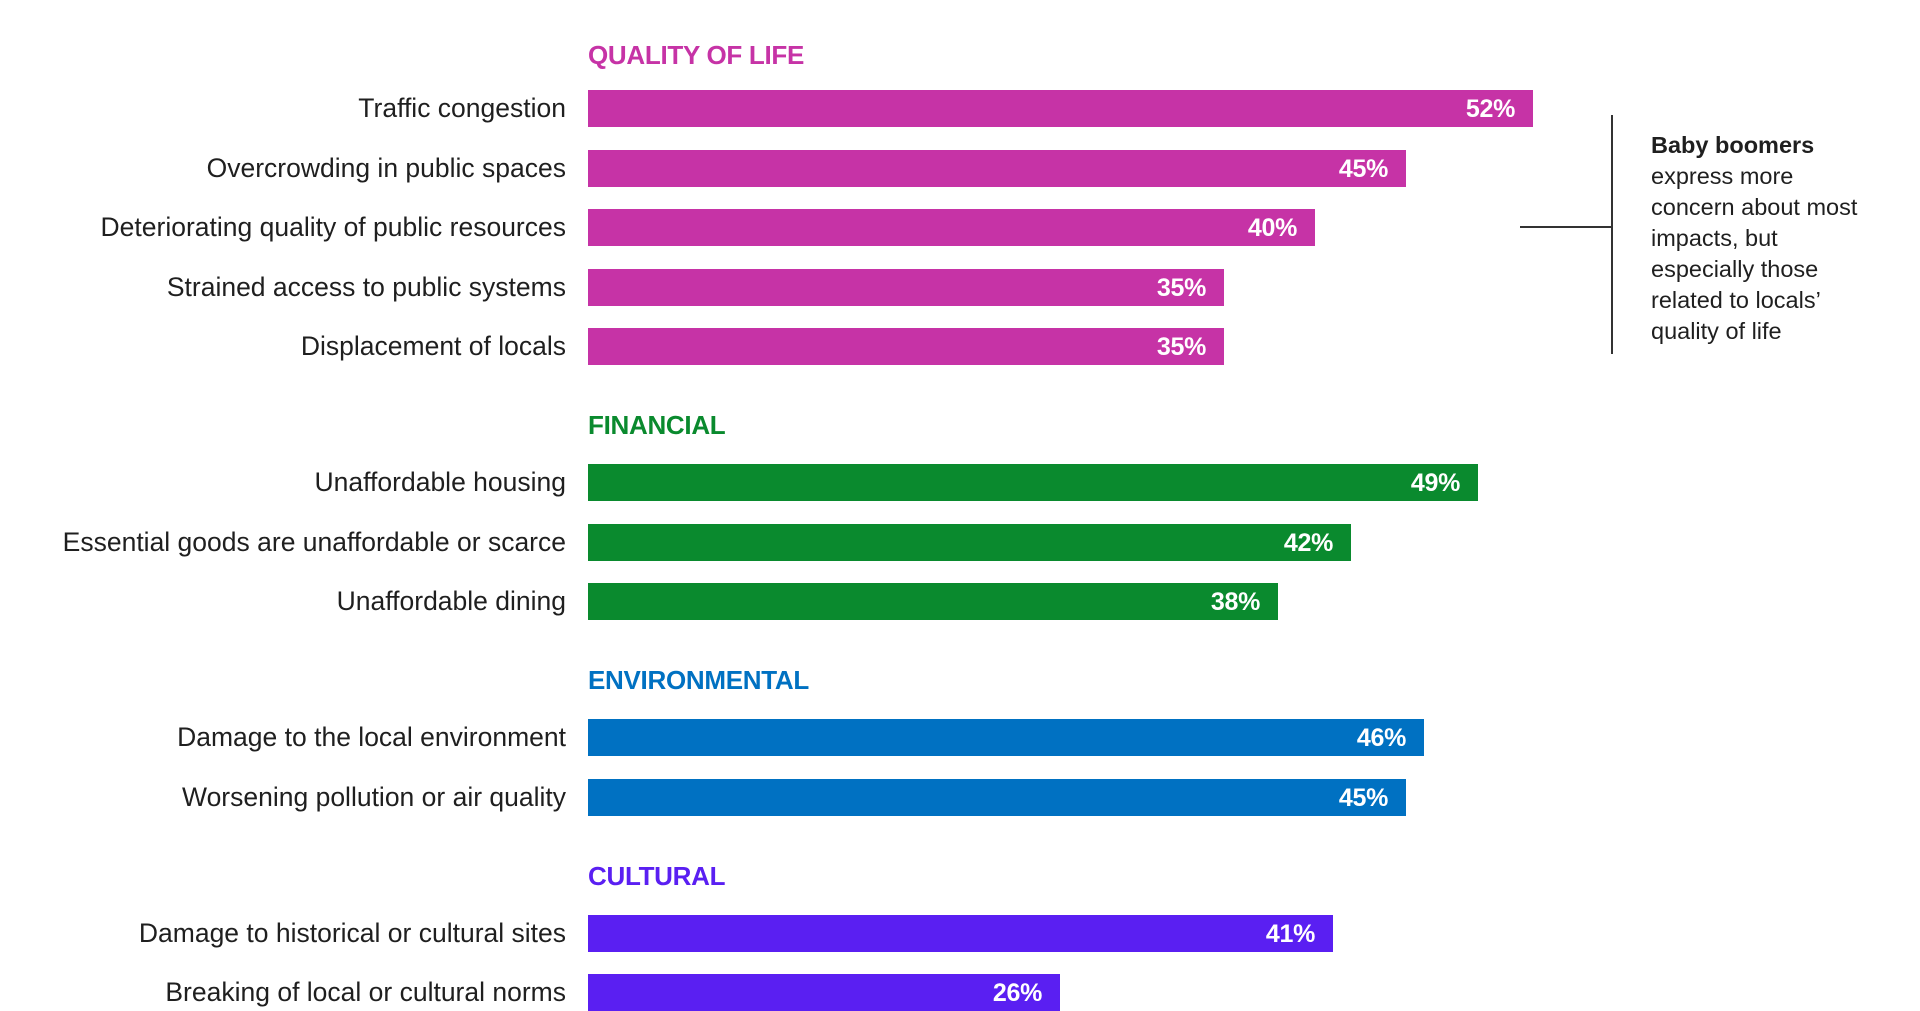 The height and width of the screenshot is (1011, 1920). What do you see at coordinates (933, 601) in the screenshot?
I see `bar: 38%` at bounding box center [933, 601].